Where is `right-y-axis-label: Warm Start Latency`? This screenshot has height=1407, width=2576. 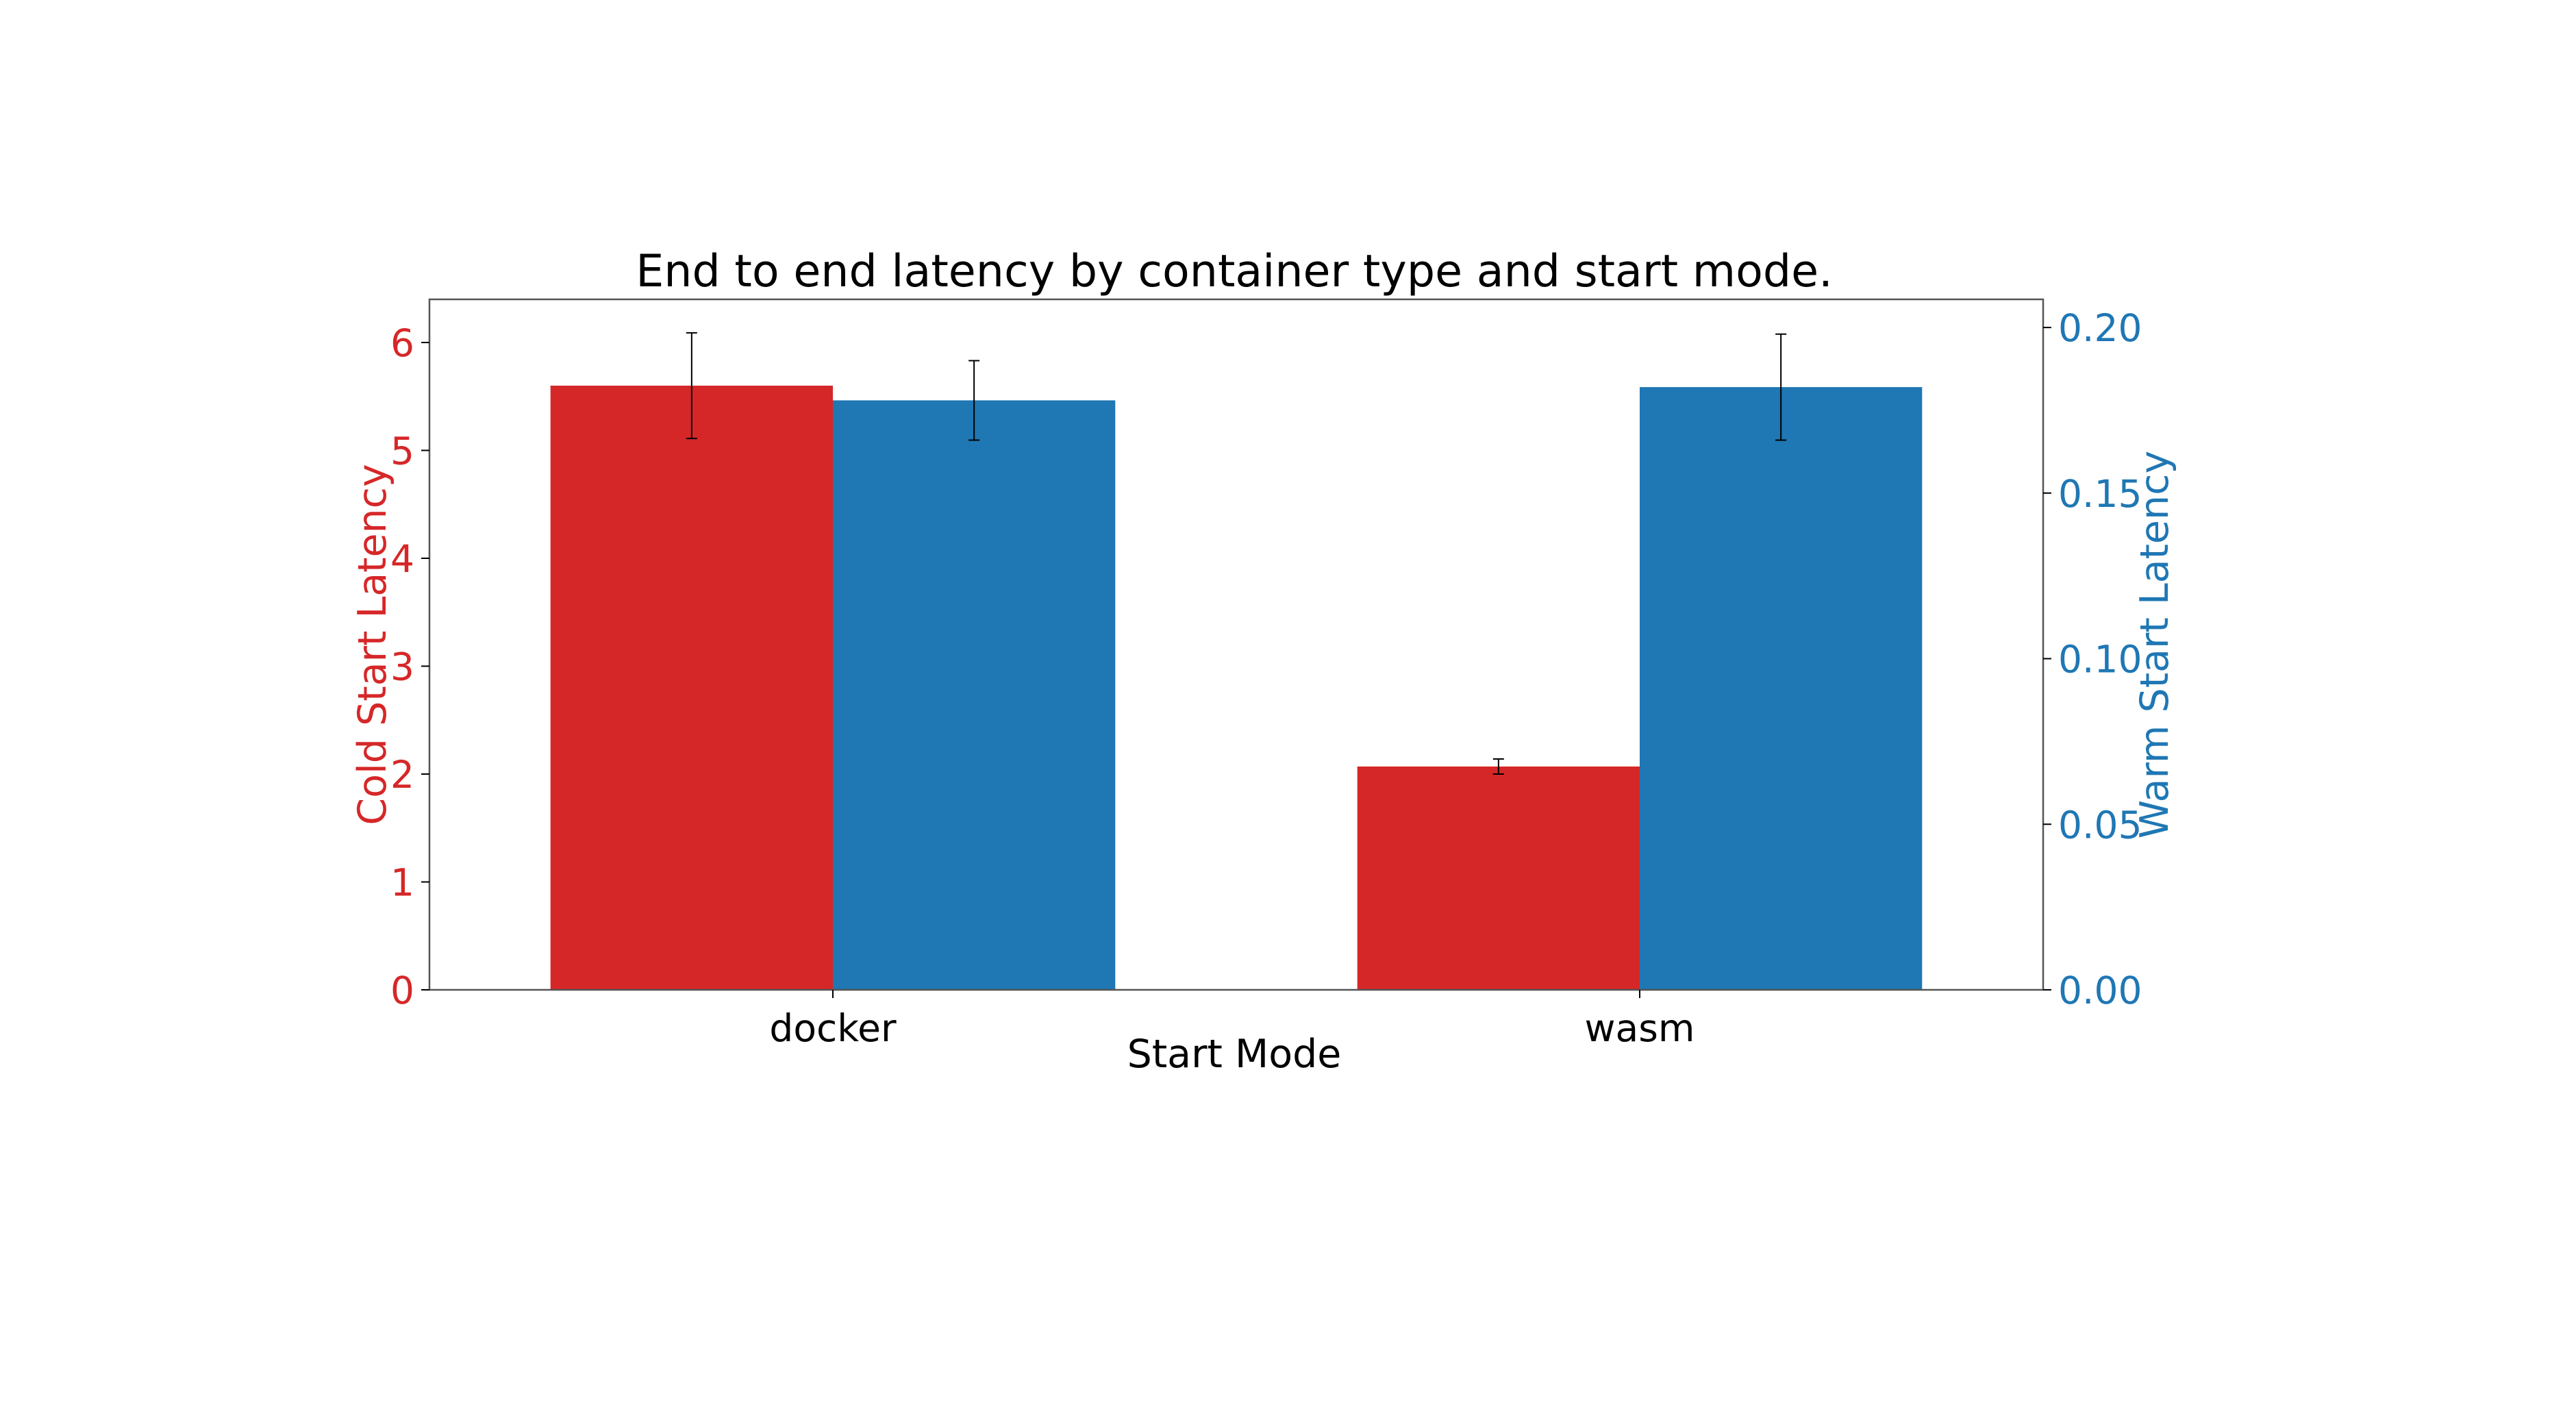 right-y-axis-label: Warm Start Latency is located at coordinates (2154, 644).